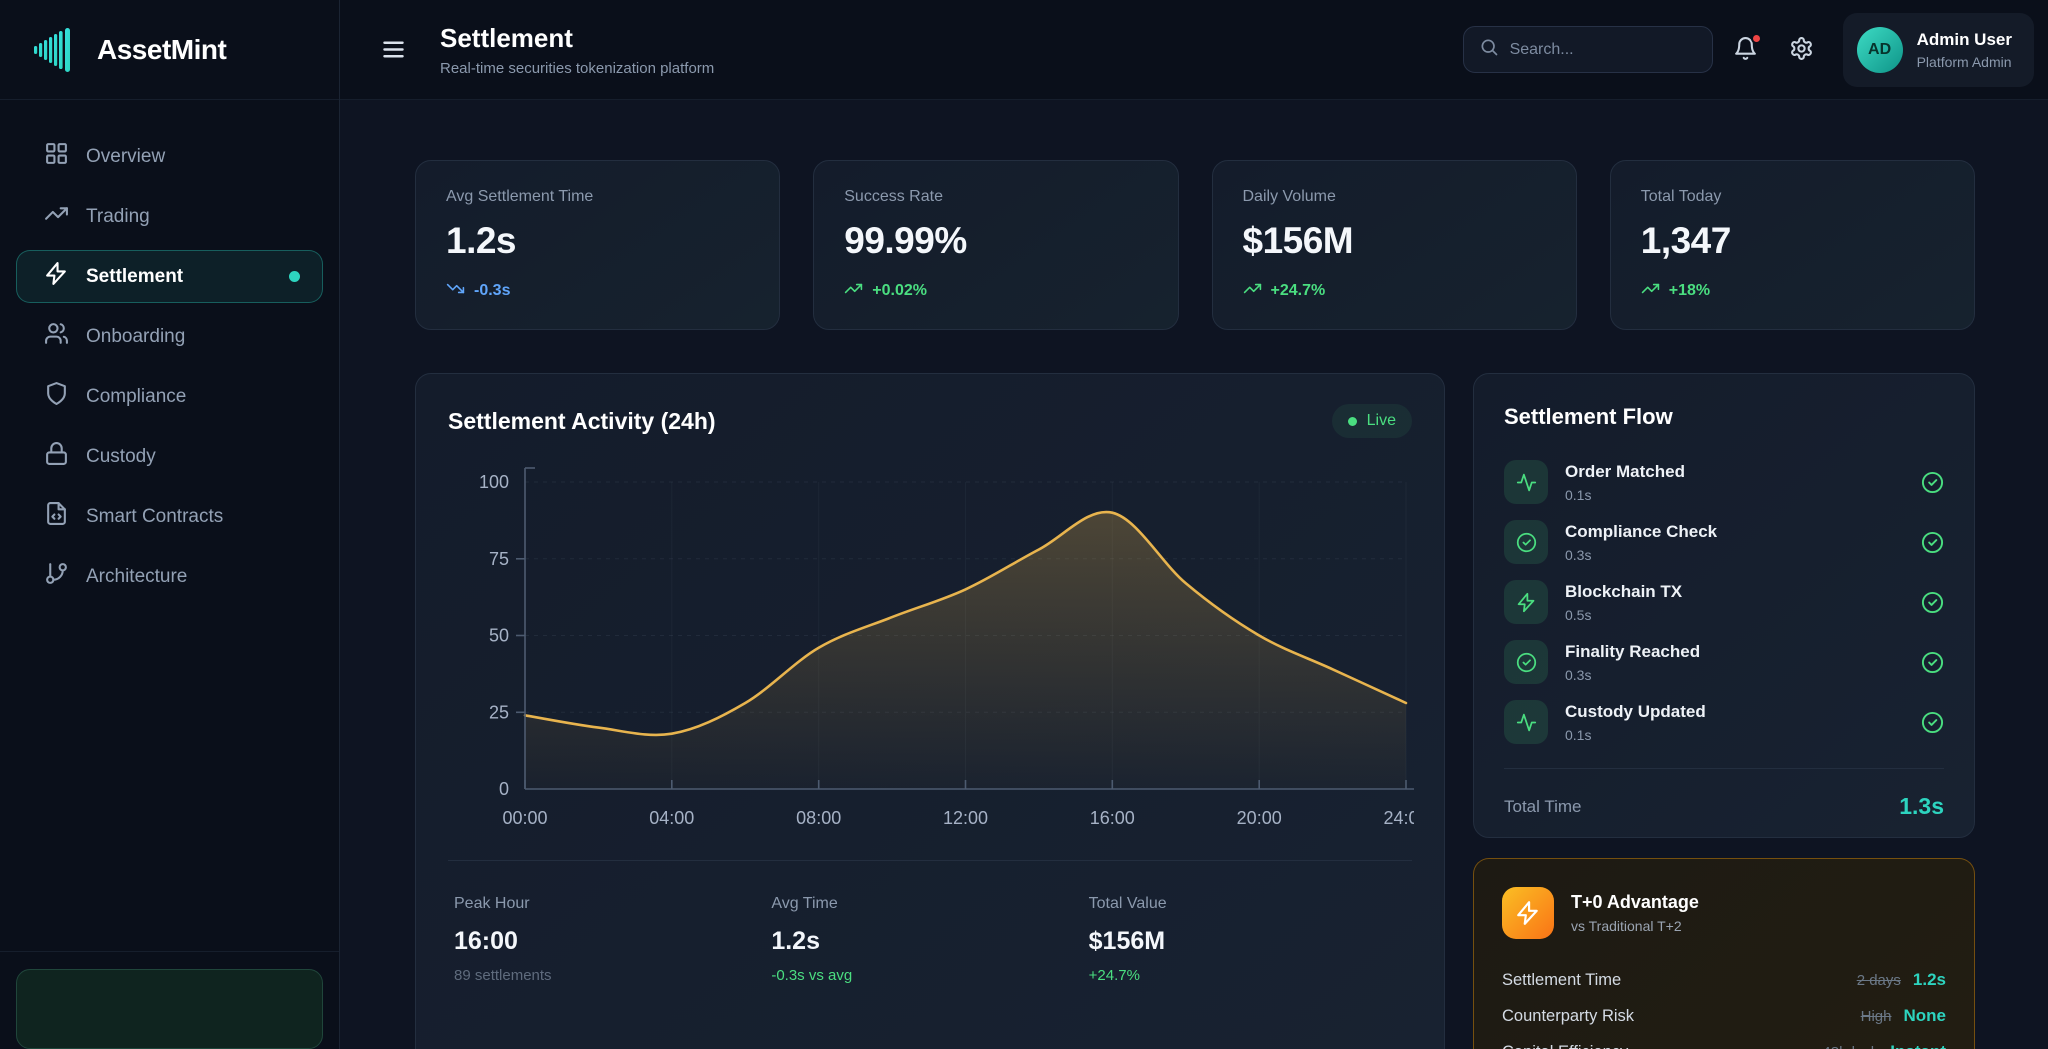  I want to click on flow-step-custody-updated: Custody Updated 0.1s, so click(1724, 722).